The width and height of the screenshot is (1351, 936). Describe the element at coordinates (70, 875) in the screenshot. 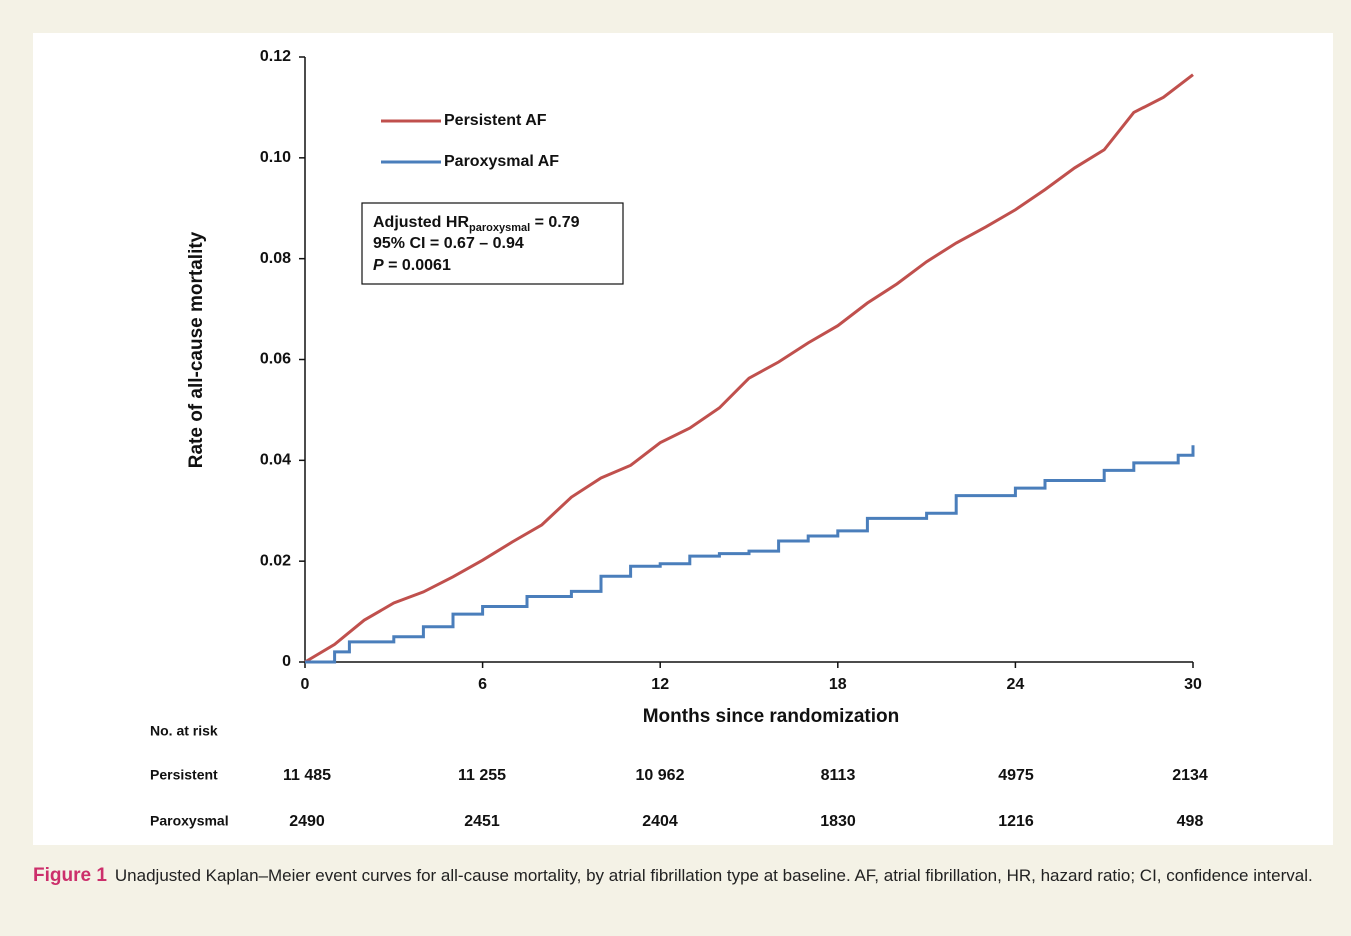

I see `figure-label: Figure 1` at that location.